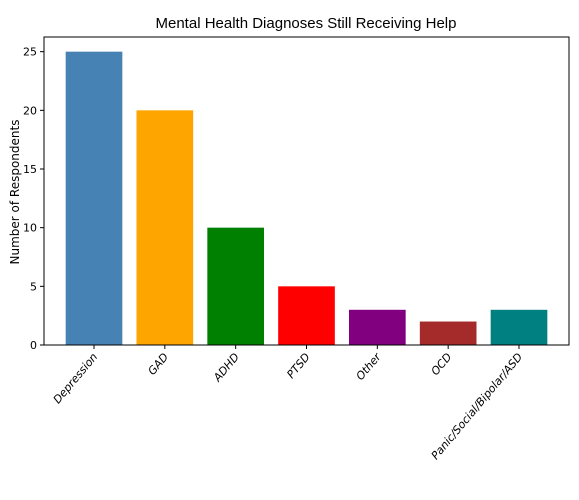  I want to click on bar-ocd, so click(448, 333).